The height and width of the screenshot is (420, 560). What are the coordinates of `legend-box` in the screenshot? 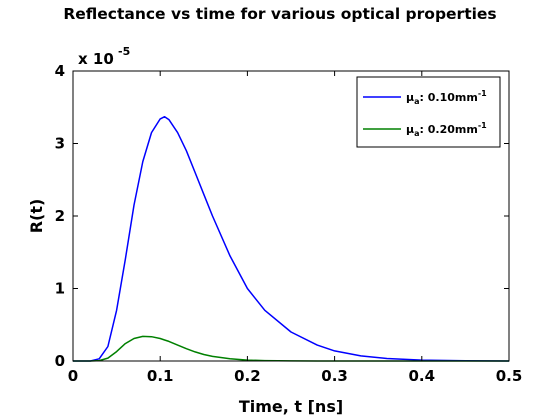 It's located at (428, 112).